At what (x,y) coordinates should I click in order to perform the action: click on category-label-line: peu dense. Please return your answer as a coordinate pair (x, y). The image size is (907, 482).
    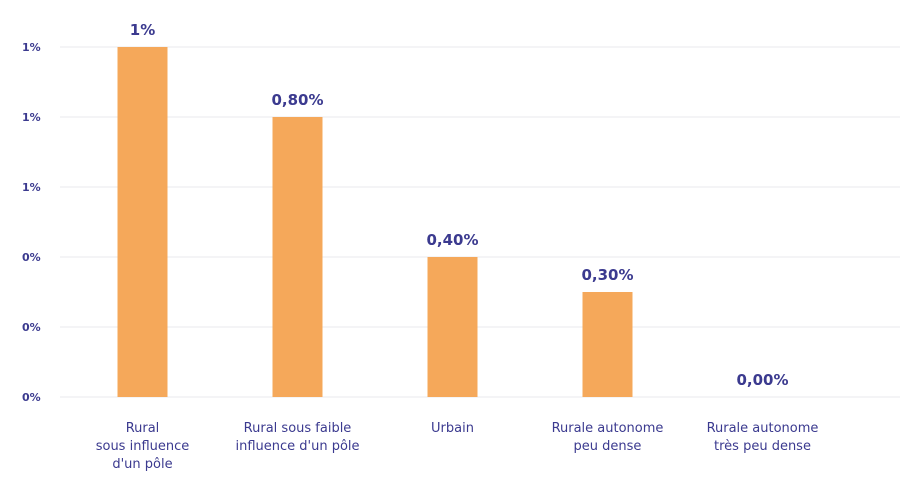
    Looking at the image, I should click on (608, 446).